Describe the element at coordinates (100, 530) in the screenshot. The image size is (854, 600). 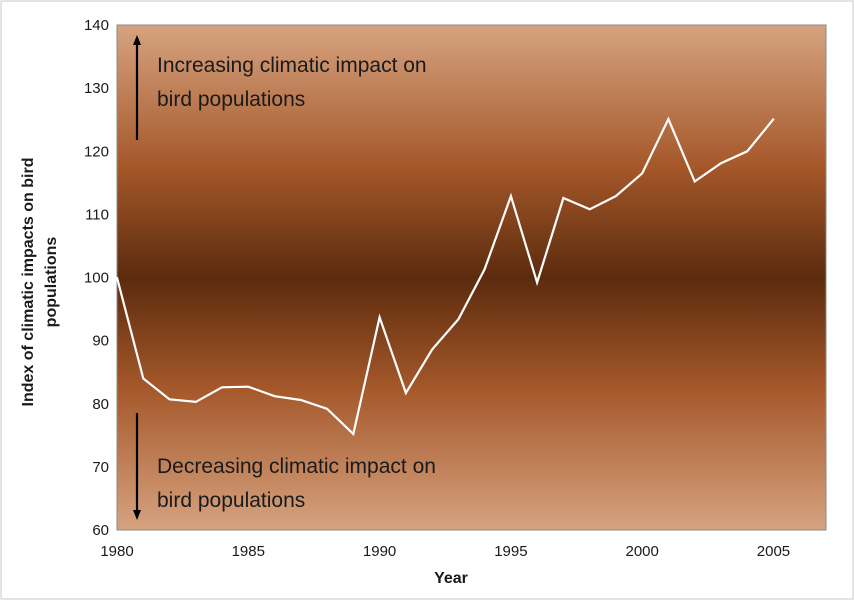
I see `y-tick-label: 60` at that location.